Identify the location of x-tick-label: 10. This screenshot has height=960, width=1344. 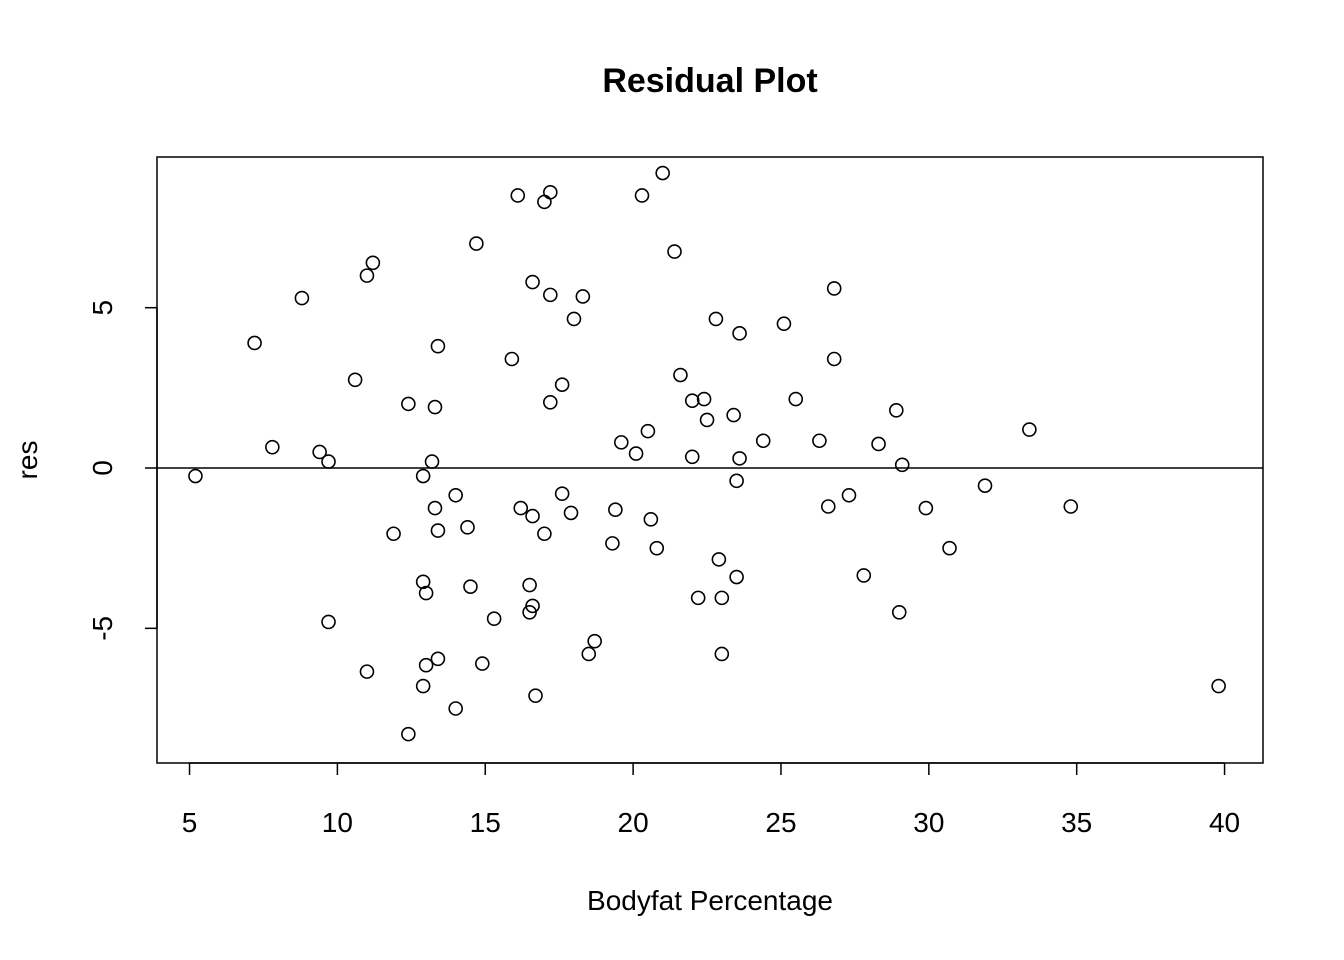
(337, 822).